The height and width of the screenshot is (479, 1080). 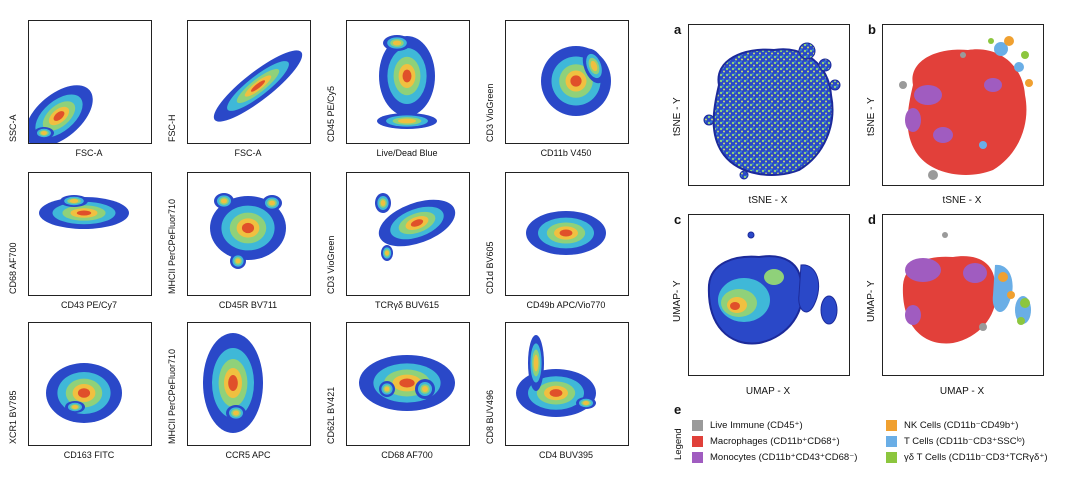 I want to click on flow-plot-9-y-label: XCR1 BV785, so click(x=13, y=417).